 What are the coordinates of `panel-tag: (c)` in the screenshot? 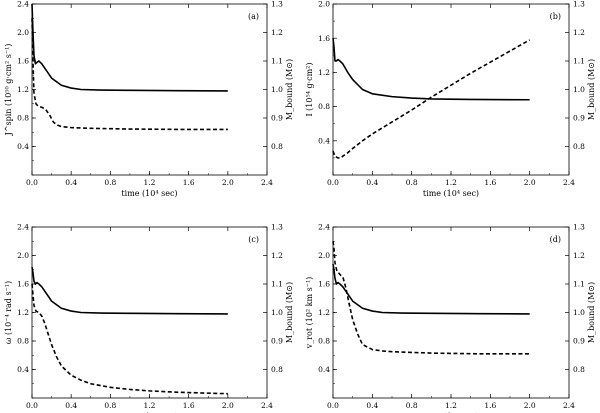 It's located at (253, 239).